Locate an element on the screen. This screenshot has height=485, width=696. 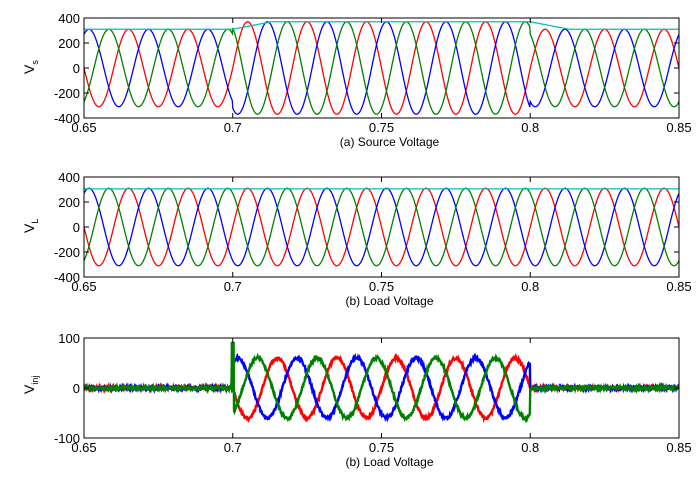
y-axis-label-subscript: inj is located at coordinates (35, 380).